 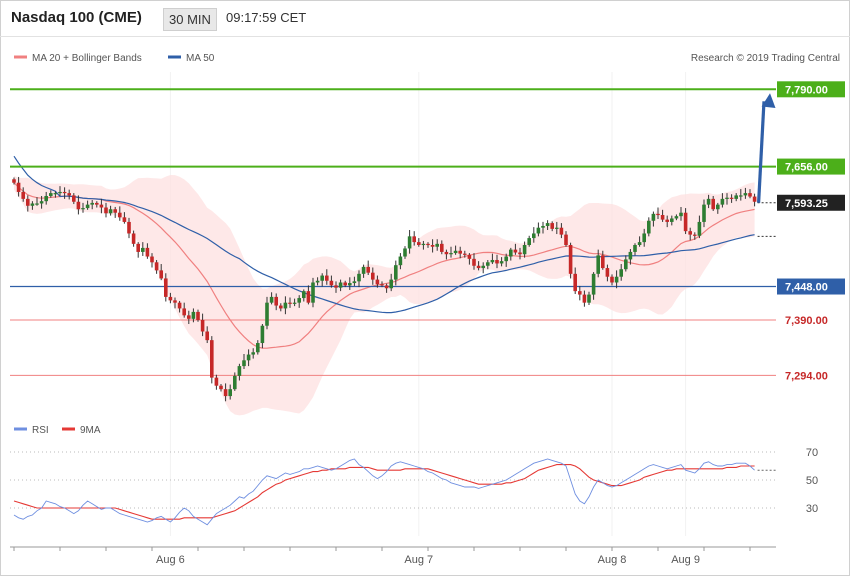 What do you see at coordinates (806, 204) in the screenshot?
I see `last-price-label: 7,593.25` at bounding box center [806, 204].